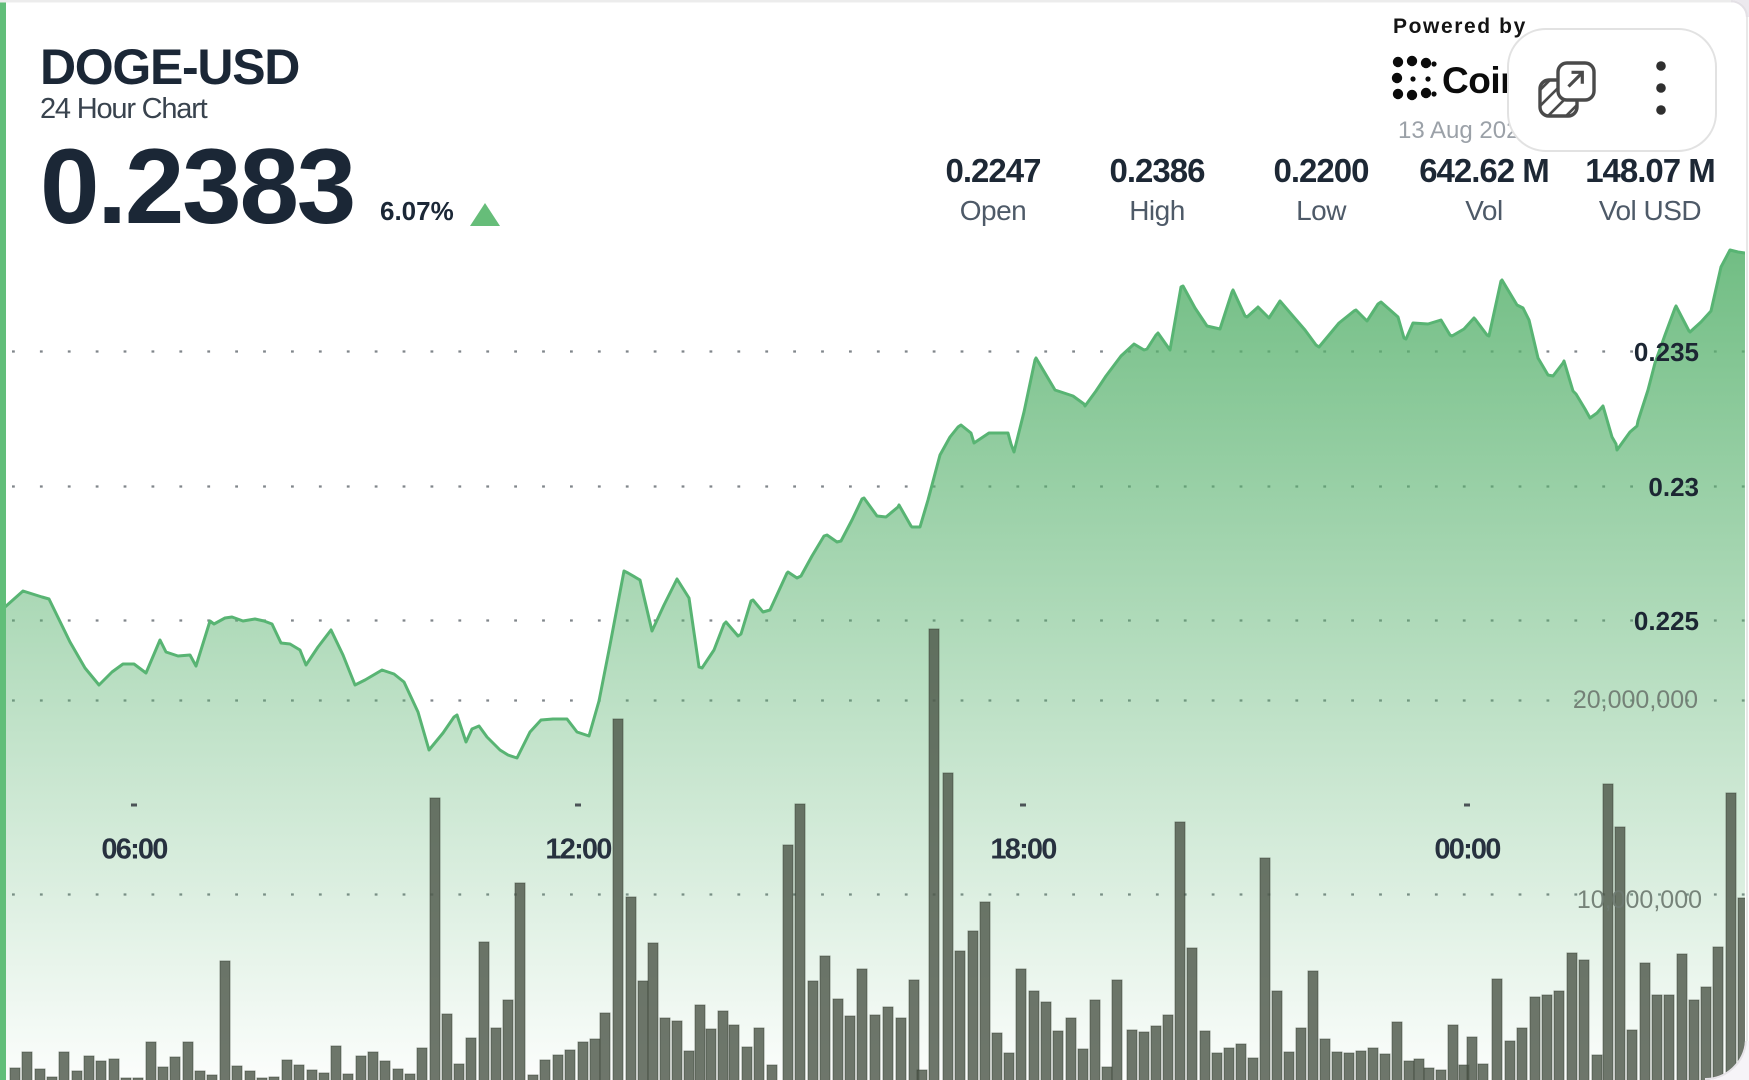  Describe the element at coordinates (1484, 170) in the screenshot. I see `svg-text: 642.62 M` at that location.